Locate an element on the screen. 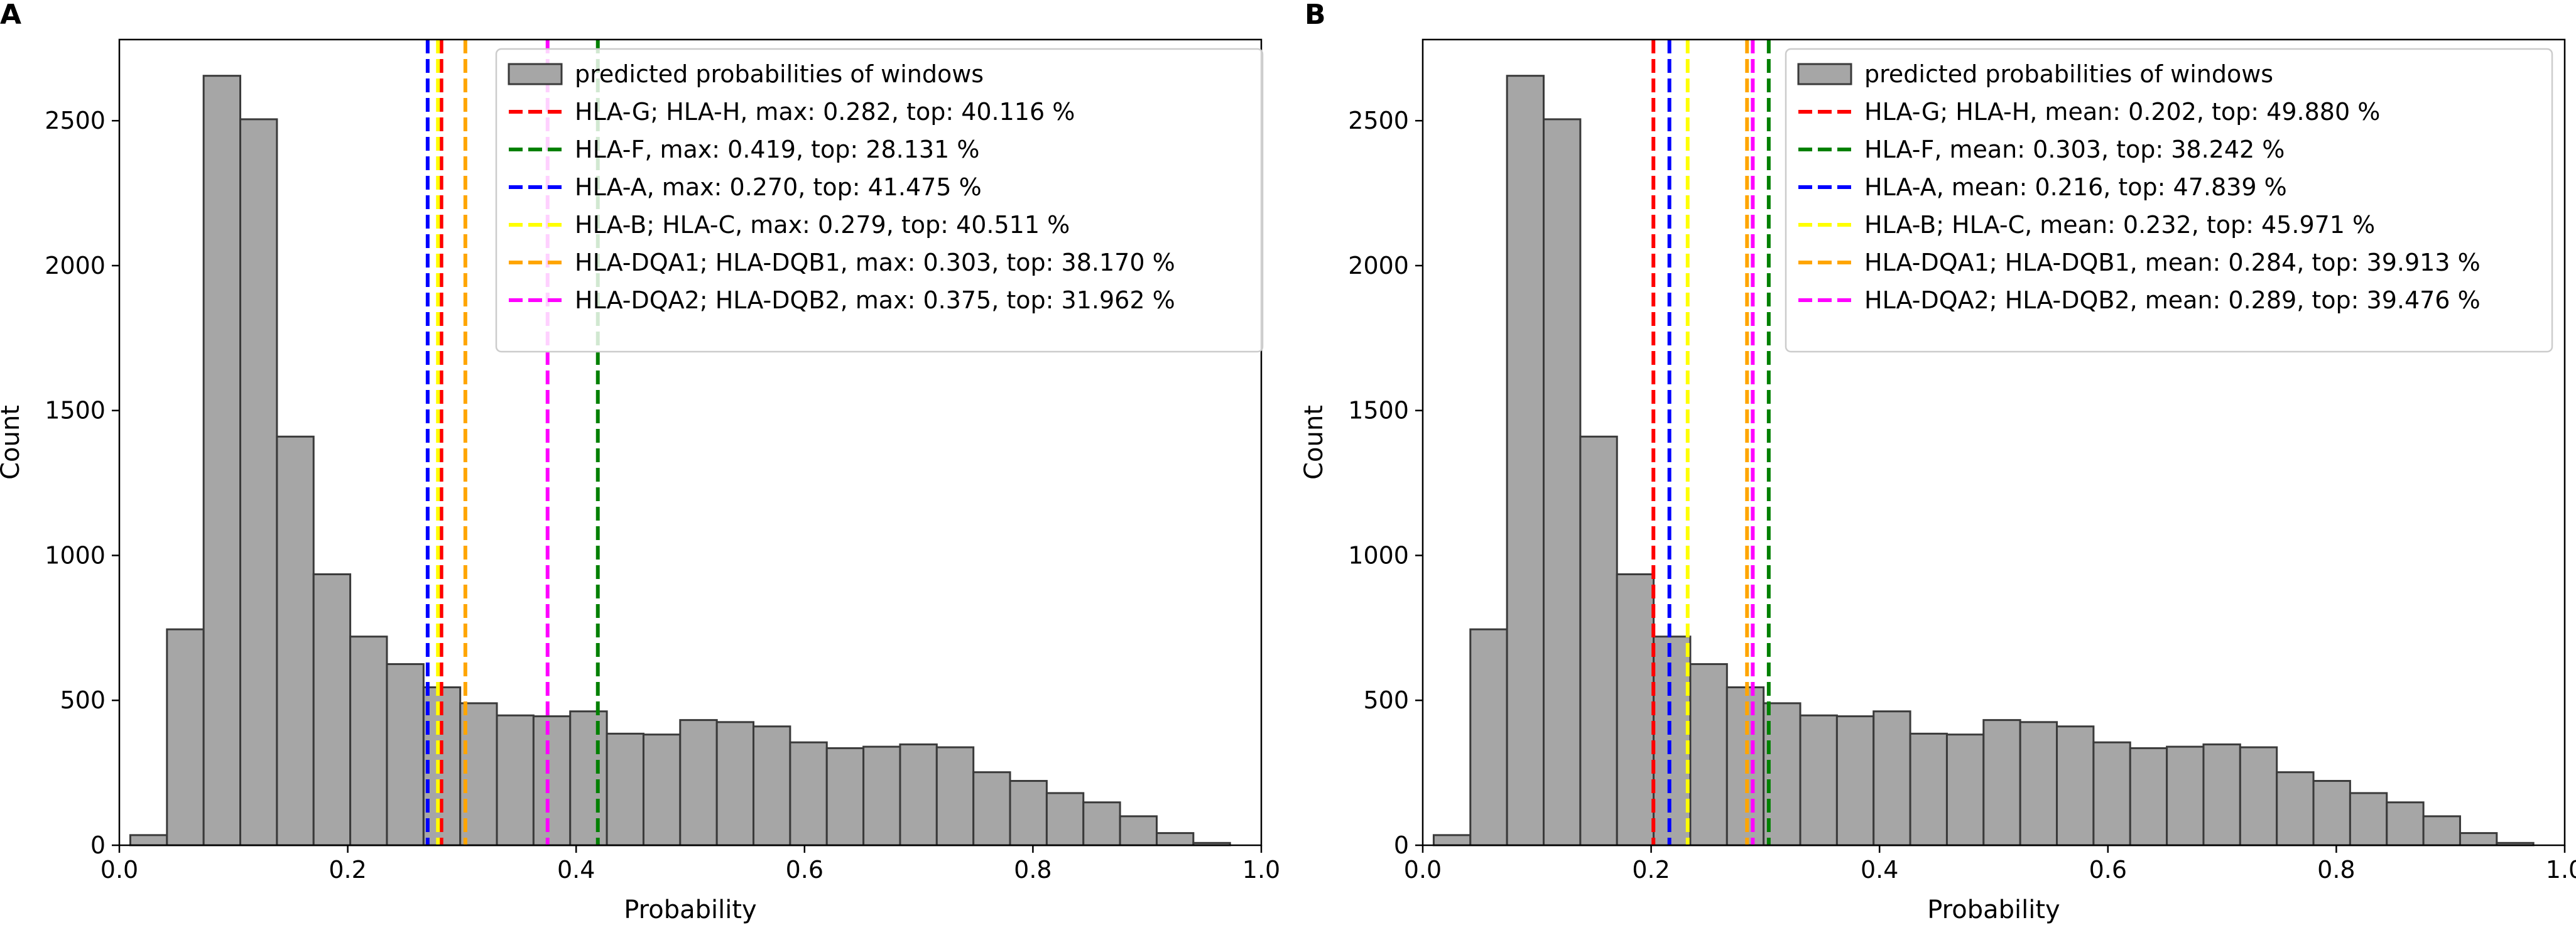 This screenshot has height=925, width=2576. legend-swatch-histogram is located at coordinates (1824, 74).